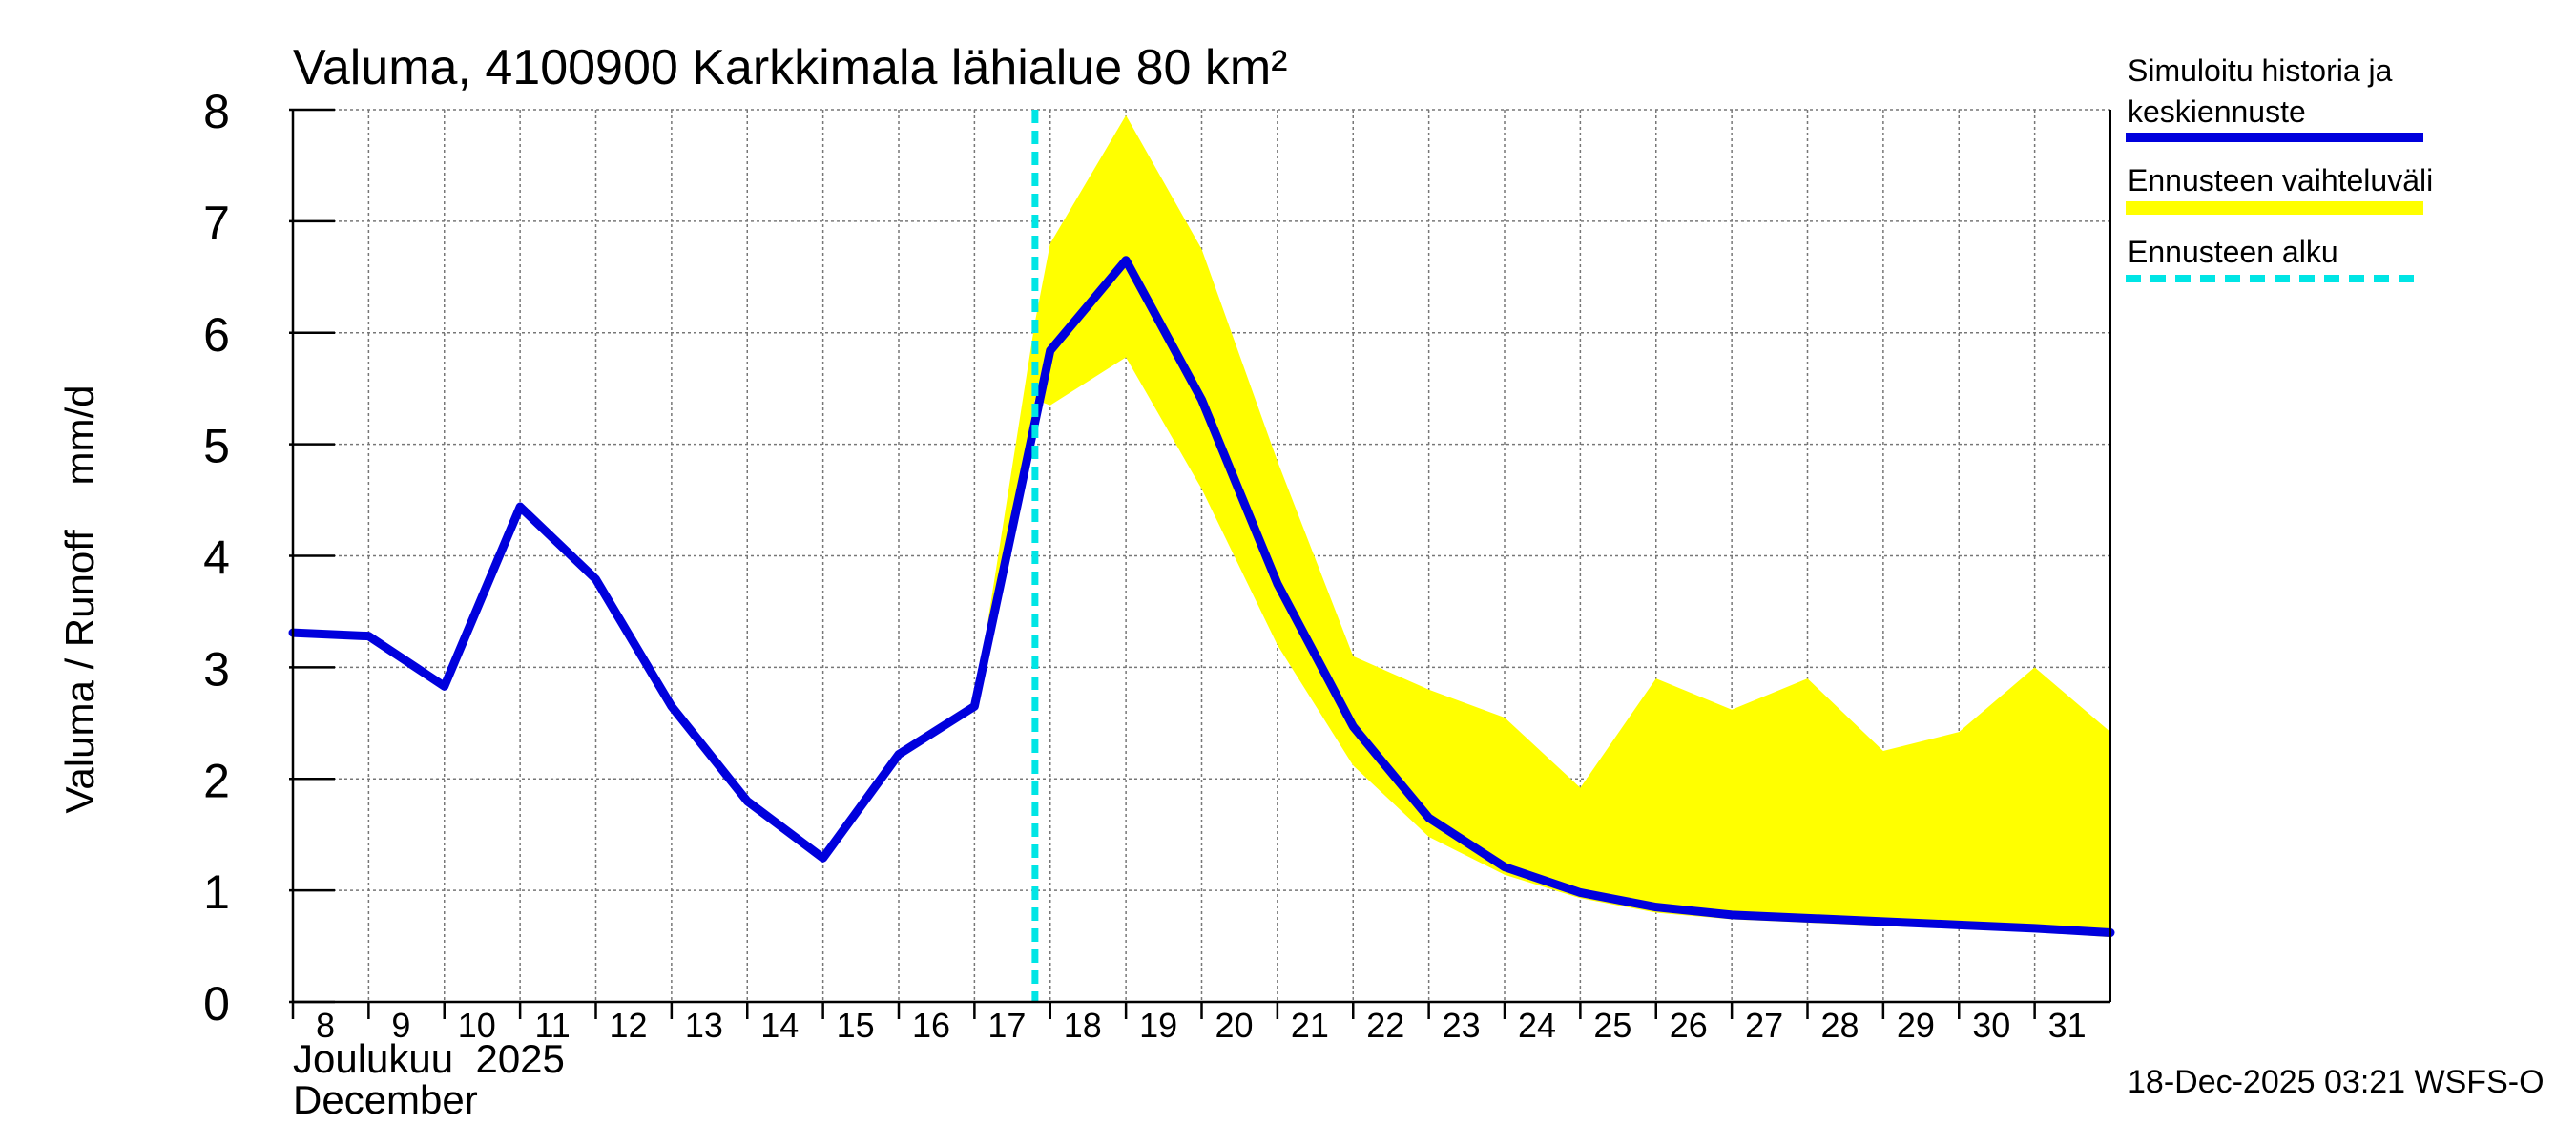  Describe the element at coordinates (1158, 1025) in the screenshot. I see `x-tick-label: 19` at that location.